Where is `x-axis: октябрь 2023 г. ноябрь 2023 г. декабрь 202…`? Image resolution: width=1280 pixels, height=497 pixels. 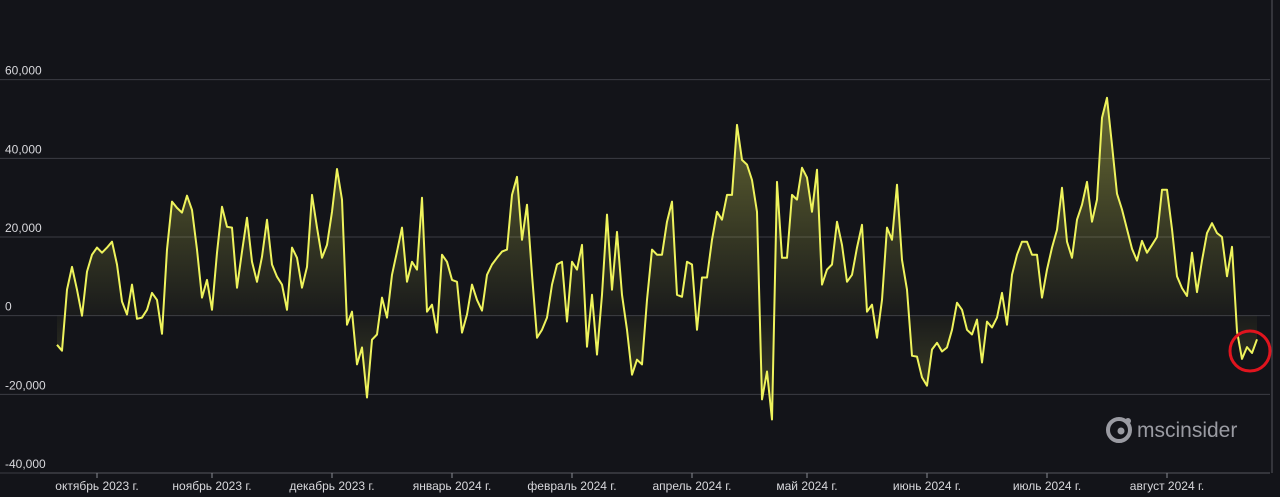 x-axis: октябрь 2023 г. ноябрь 2023 г. декабрь 202… is located at coordinates (655, 482).